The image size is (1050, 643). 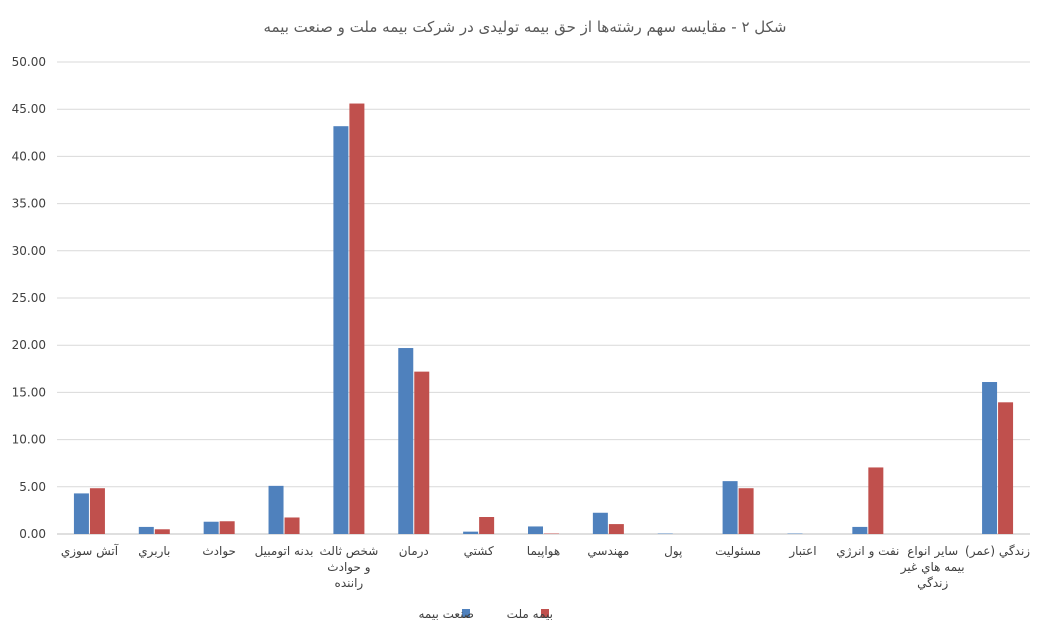 I want to click on y-tick-label: 35.00, so click(x=29, y=204).